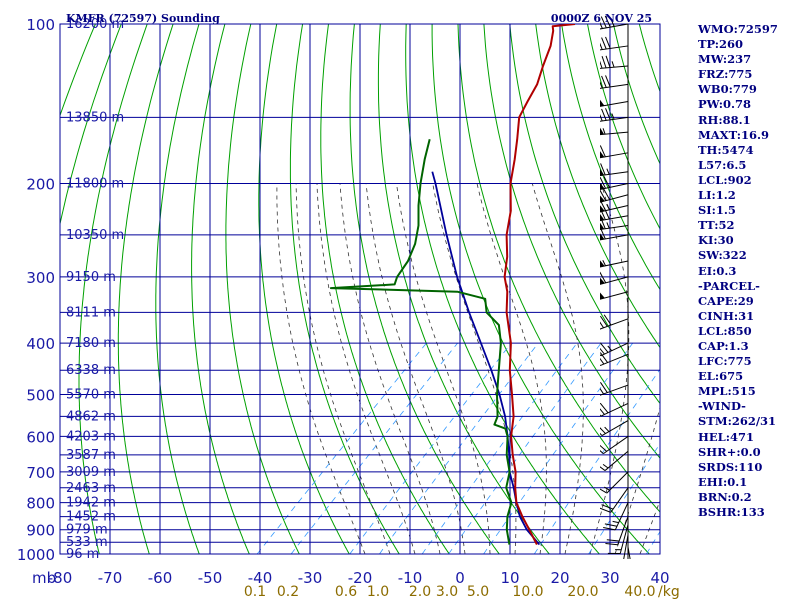 The width and height of the screenshot is (800, 600). Describe the element at coordinates (91, 370) in the screenshot. I see `height-label: 6338 m` at that location.